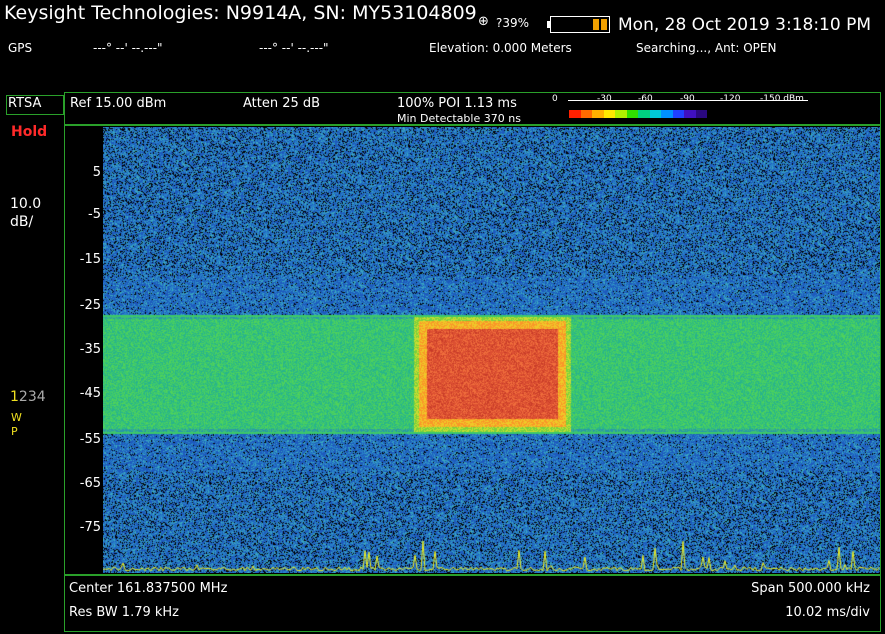 The image size is (885, 634). I want to click on colorbar-label-90: -90, so click(687, 99).